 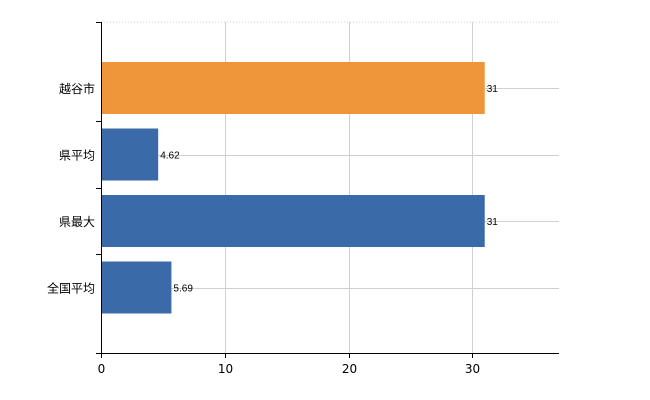 I want to click on x-tick-label: 30, so click(x=472, y=369).